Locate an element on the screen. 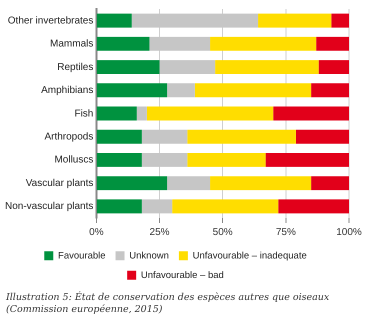 The image size is (371, 326). legend-label: Unfavourable – bad is located at coordinates (182, 275).